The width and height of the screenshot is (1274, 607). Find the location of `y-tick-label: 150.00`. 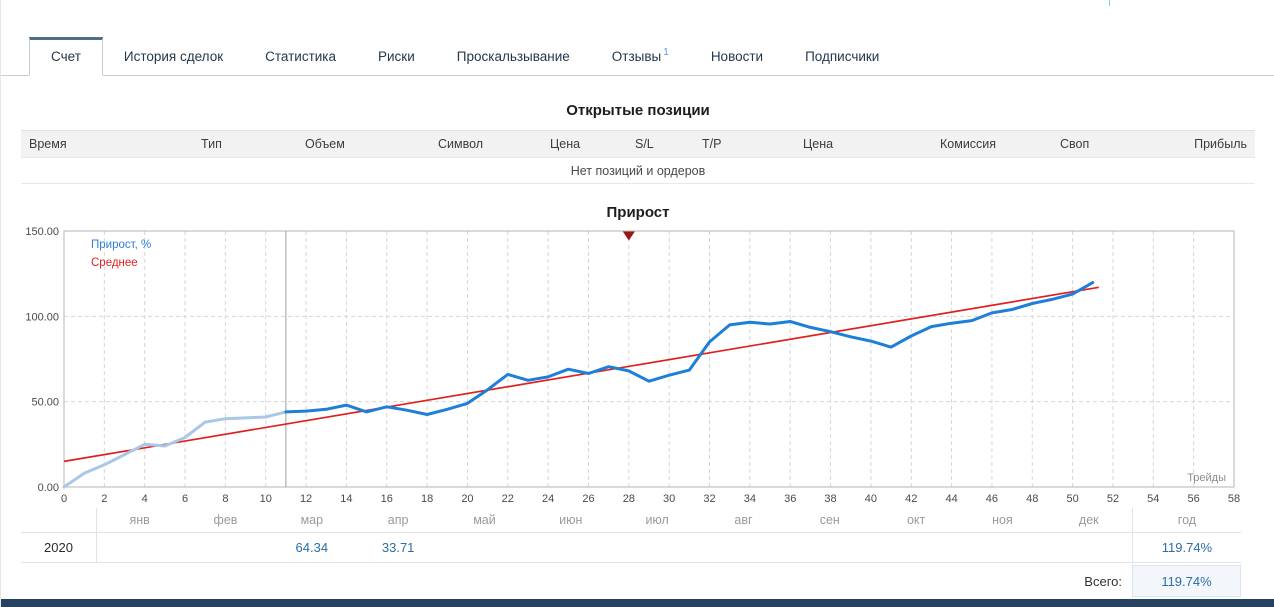

y-tick-label: 150.00 is located at coordinates (42, 232).